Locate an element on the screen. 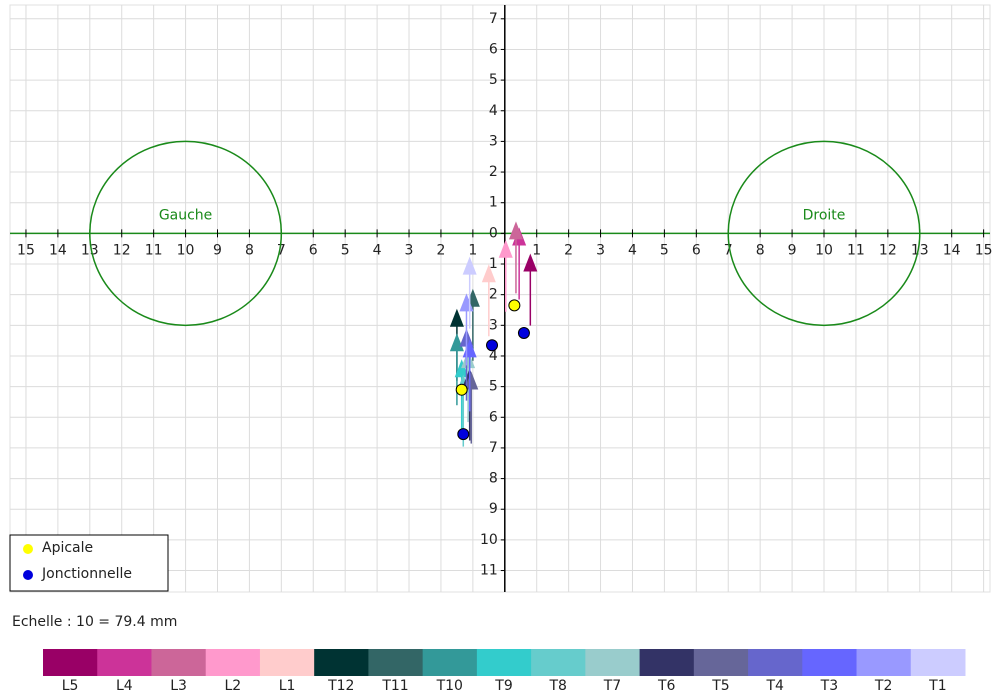 This screenshot has width=993, height=698. color-label: T6 is located at coordinates (666, 686).